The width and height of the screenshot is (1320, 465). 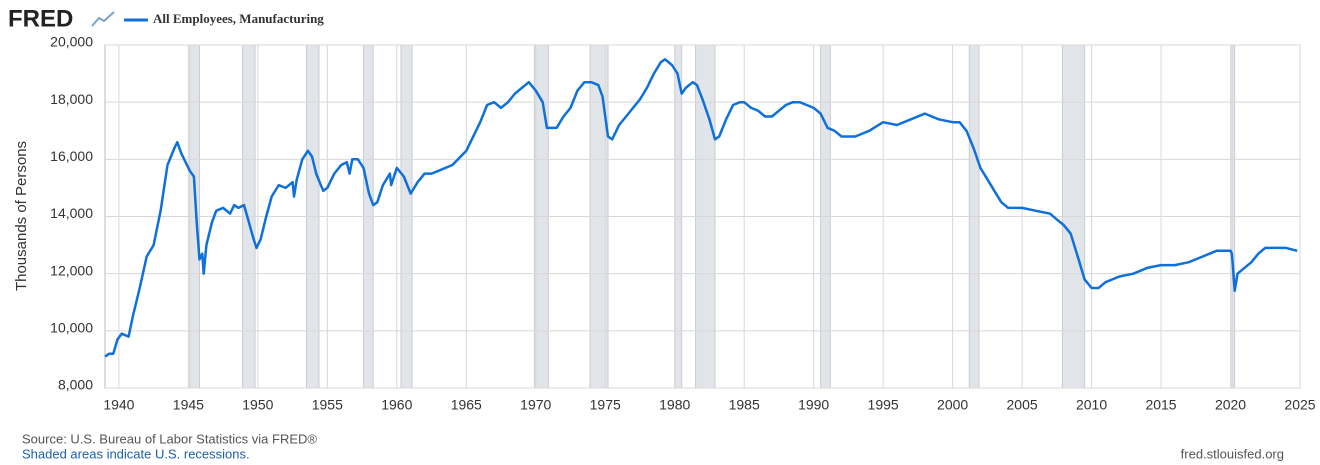 I want to click on x-tick-label: 1995, so click(x=883, y=405).